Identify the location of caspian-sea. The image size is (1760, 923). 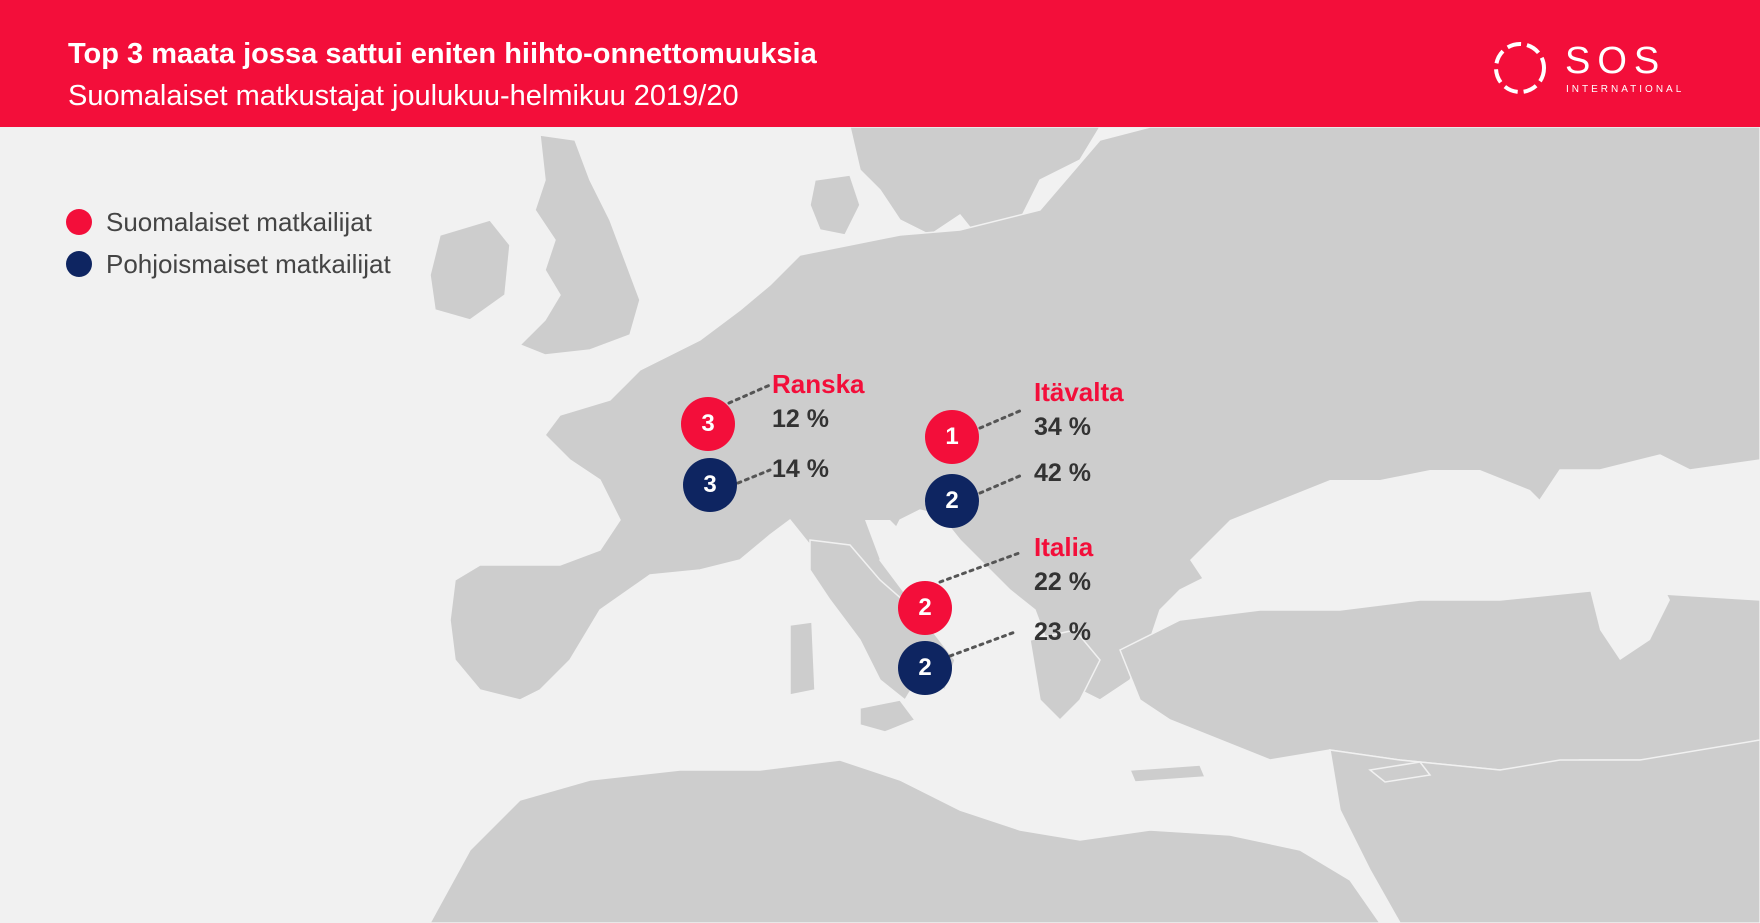
(1625, 565).